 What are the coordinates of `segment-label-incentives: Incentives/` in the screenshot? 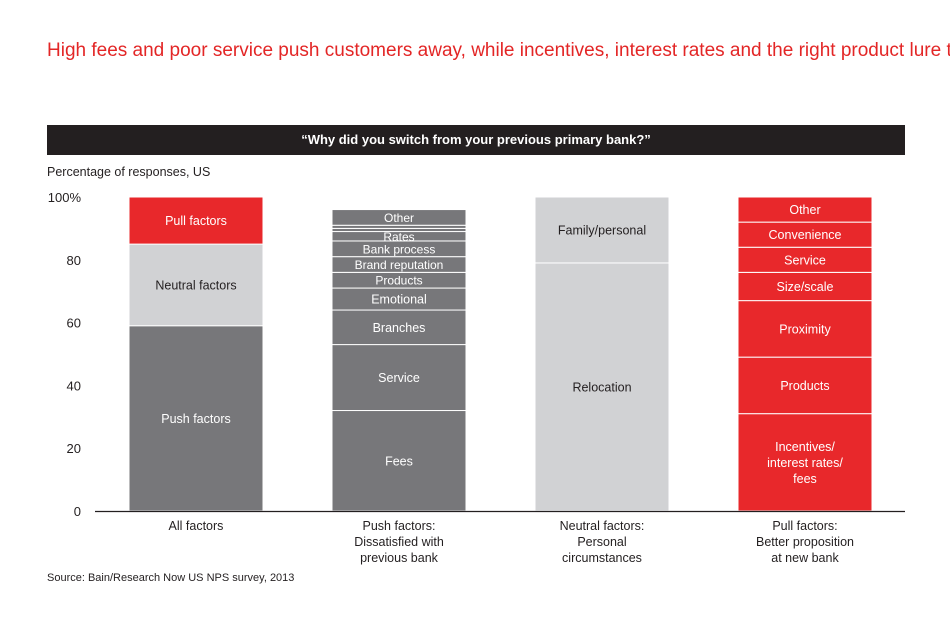 It's located at (805, 447).